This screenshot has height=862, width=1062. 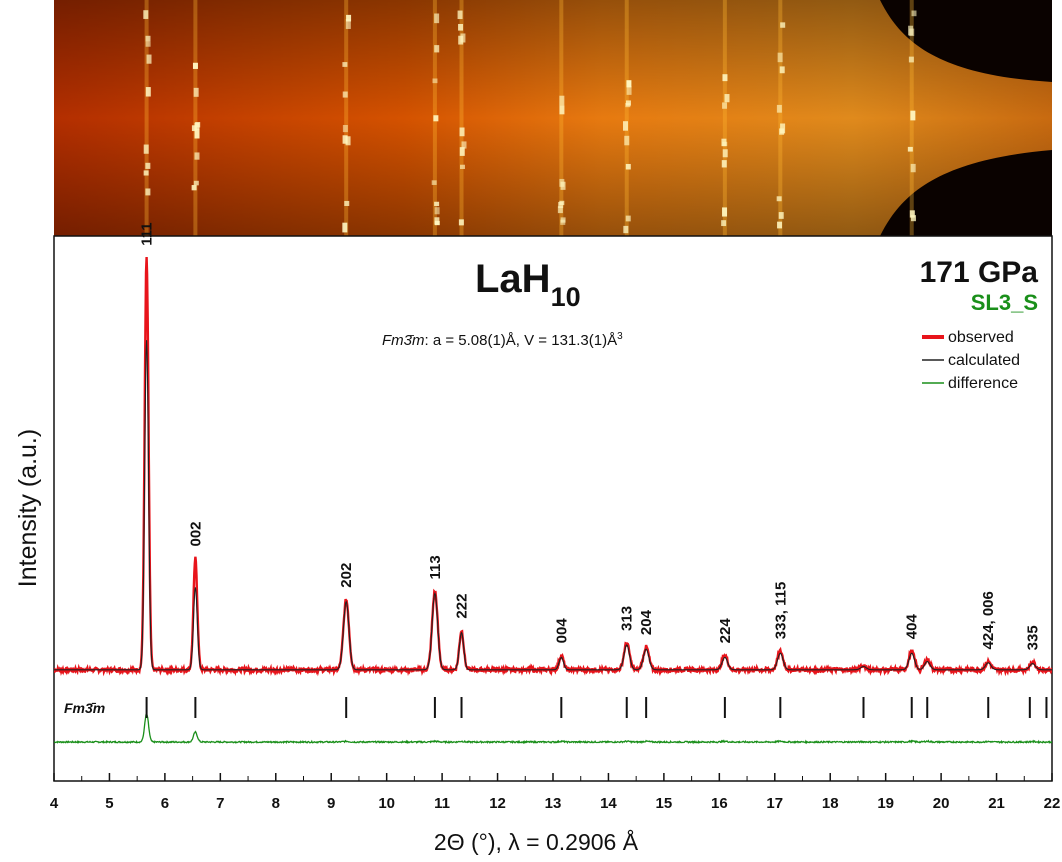 What do you see at coordinates (528, 284) in the screenshot?
I see `chart-title: LaH10` at bounding box center [528, 284].